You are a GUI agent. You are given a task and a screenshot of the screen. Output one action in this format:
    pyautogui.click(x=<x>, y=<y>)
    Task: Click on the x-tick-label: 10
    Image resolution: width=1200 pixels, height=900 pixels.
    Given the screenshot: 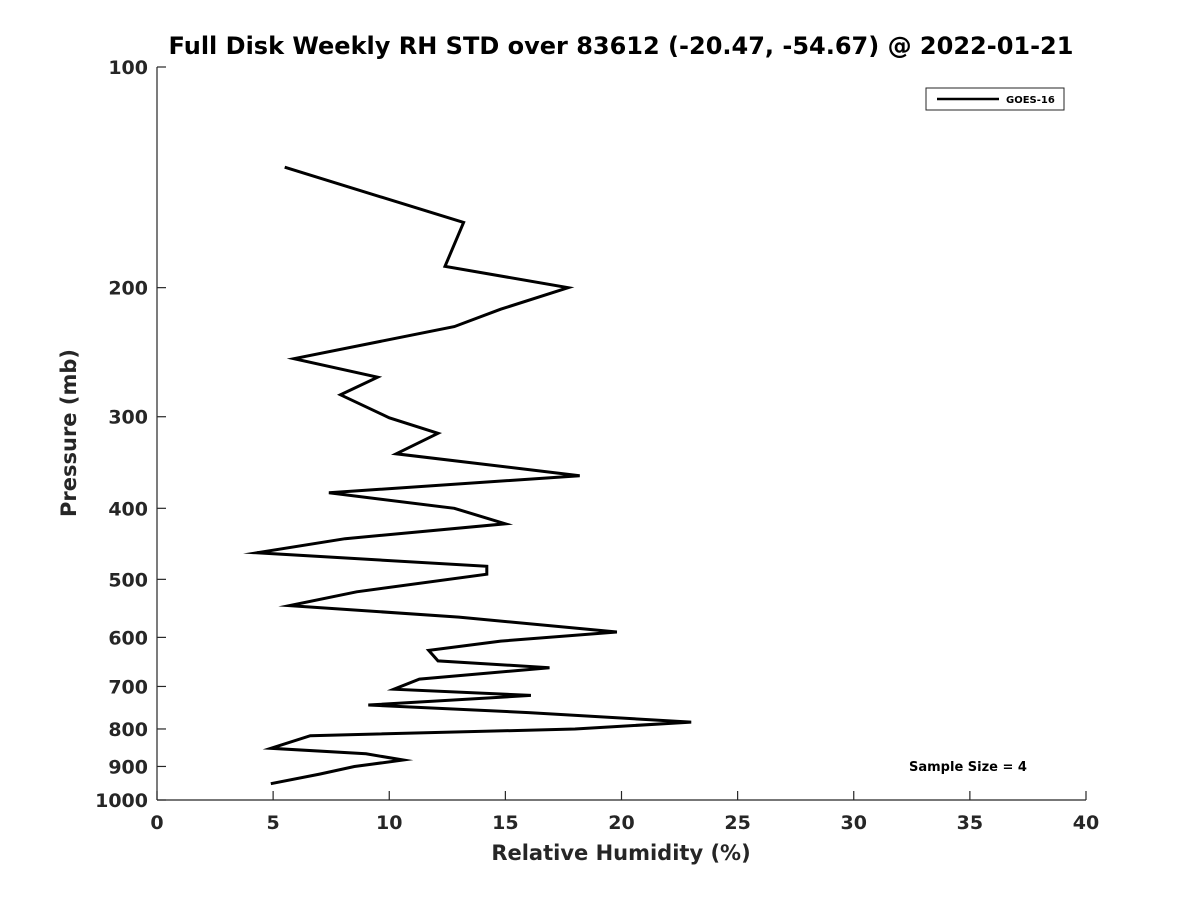 What is the action you would take?
    pyautogui.click(x=389, y=823)
    